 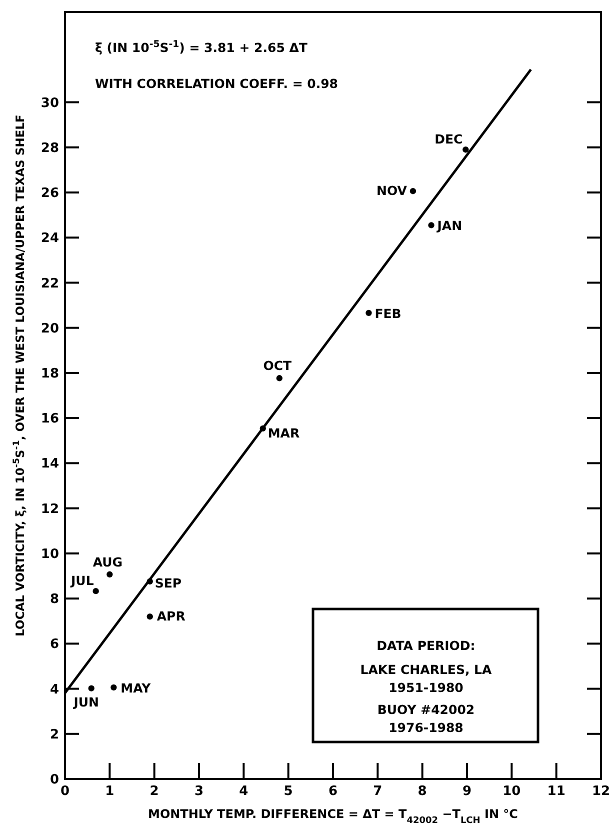 What do you see at coordinates (54, 690) in the screenshot?
I see `y-tick-label: 4` at bounding box center [54, 690].